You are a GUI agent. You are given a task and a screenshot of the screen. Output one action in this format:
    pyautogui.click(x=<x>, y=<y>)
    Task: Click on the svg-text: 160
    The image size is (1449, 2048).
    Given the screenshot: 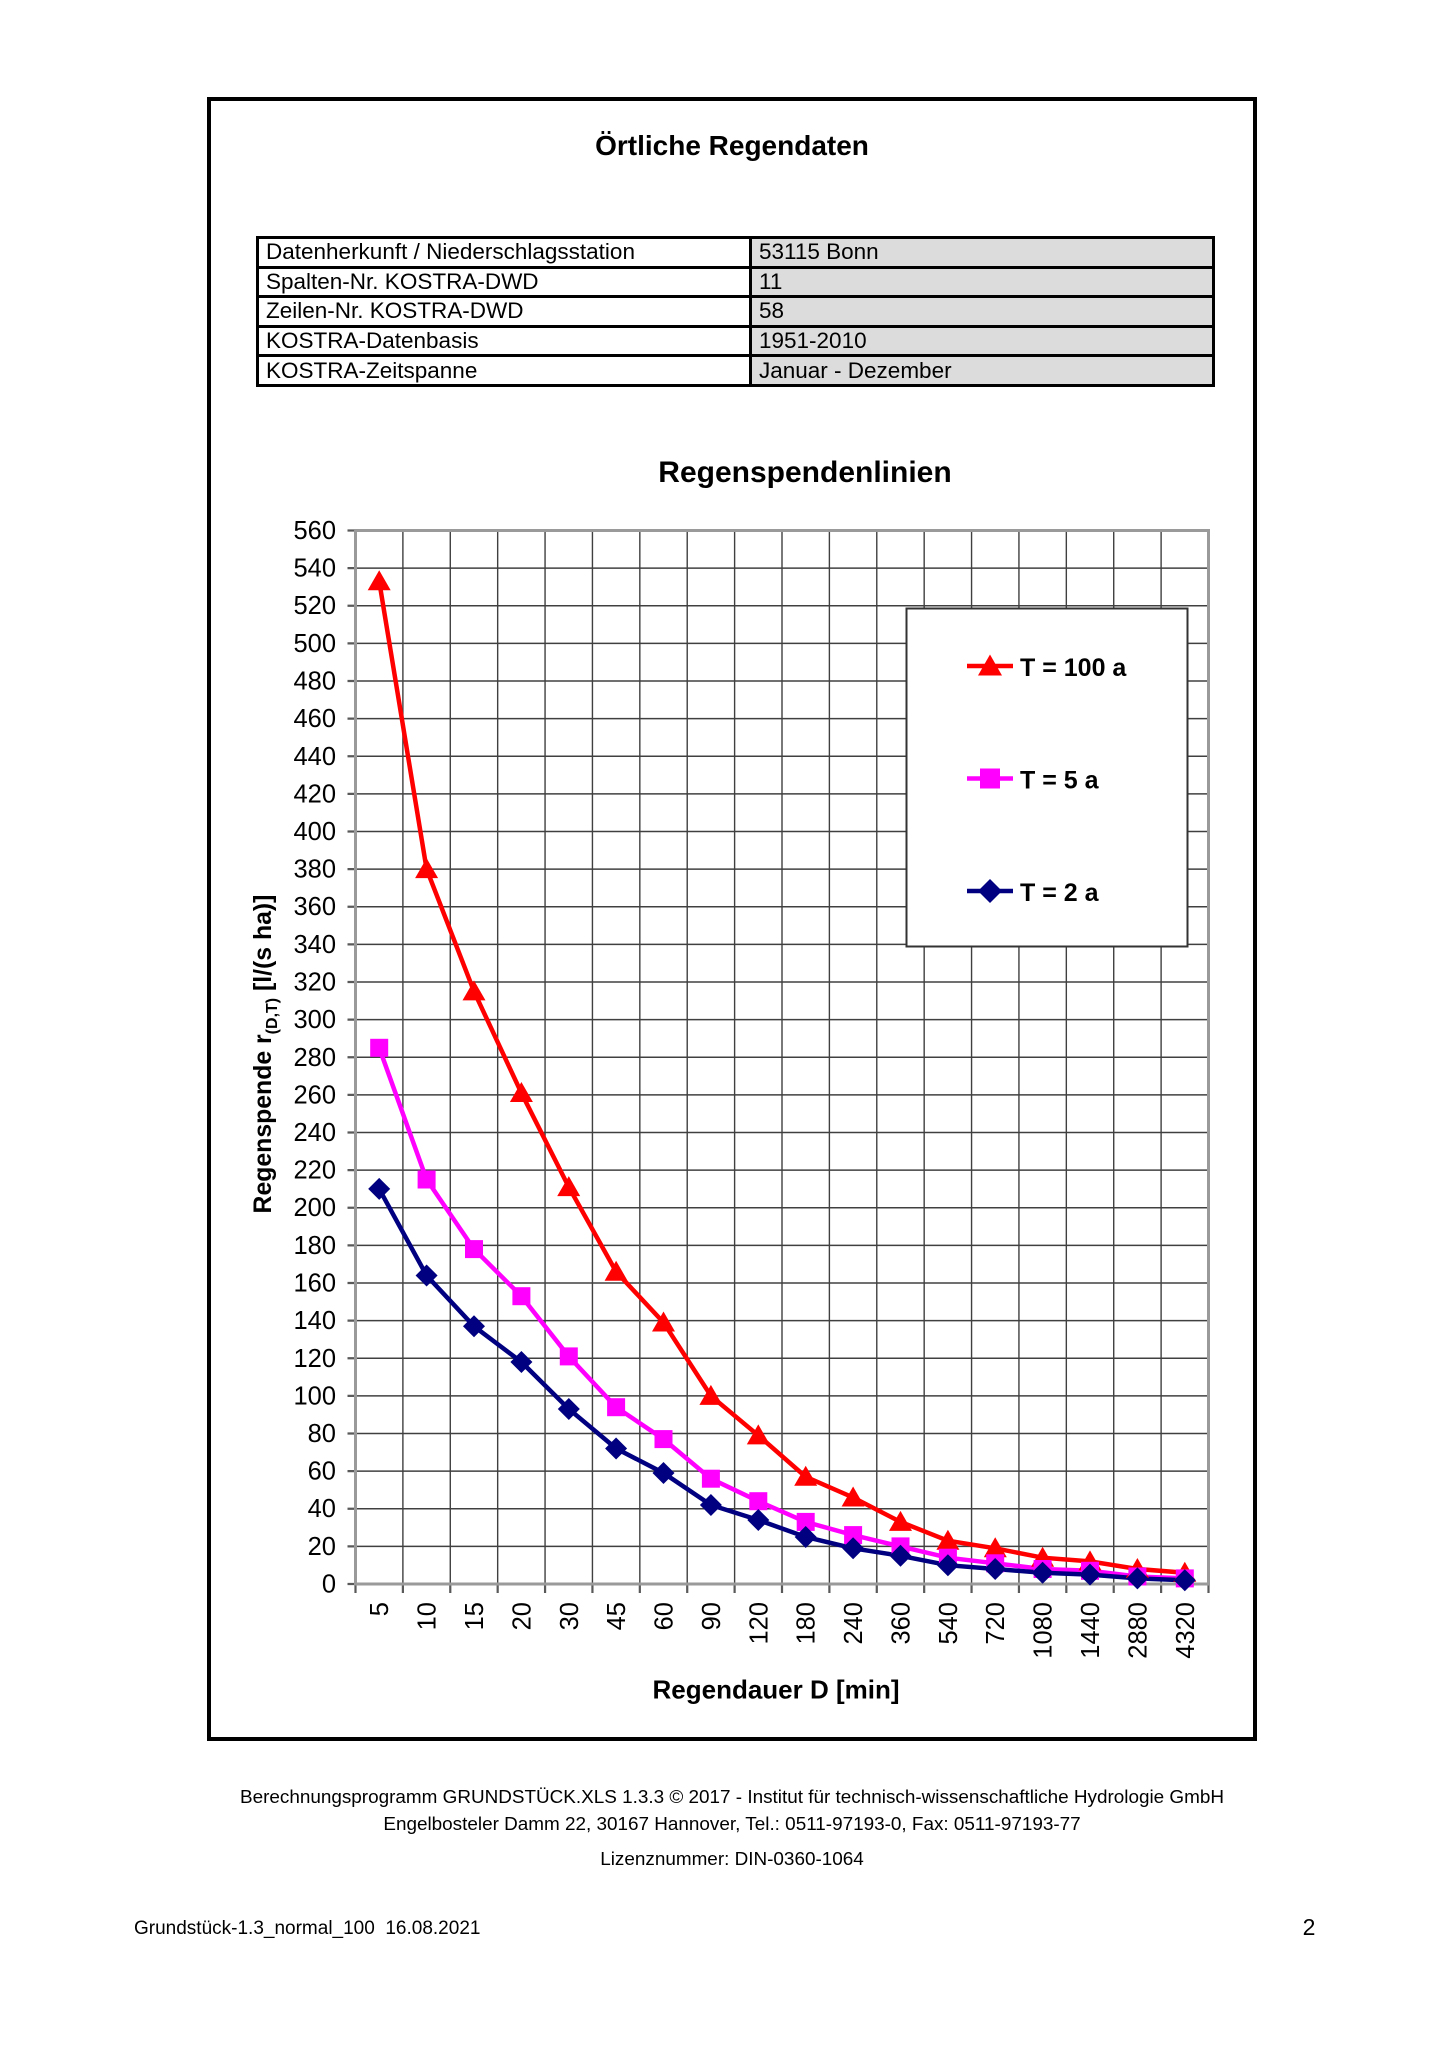 What is the action you would take?
    pyautogui.click(x=314, y=1284)
    